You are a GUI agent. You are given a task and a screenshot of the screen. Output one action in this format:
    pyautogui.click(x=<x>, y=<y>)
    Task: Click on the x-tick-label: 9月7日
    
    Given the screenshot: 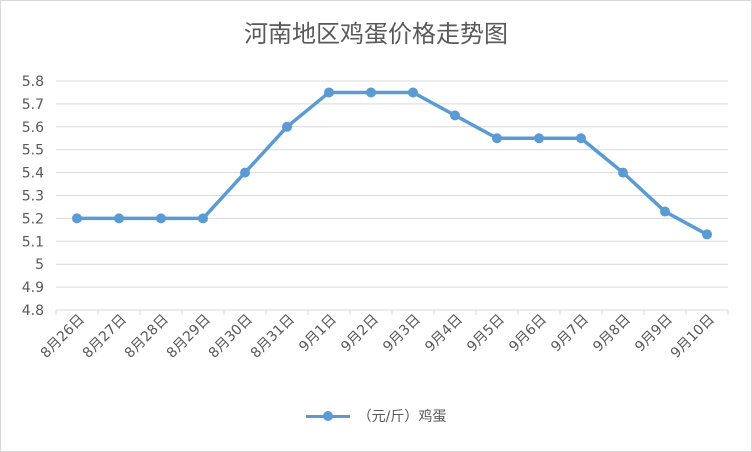 What is the action you would take?
    pyautogui.click(x=570, y=334)
    